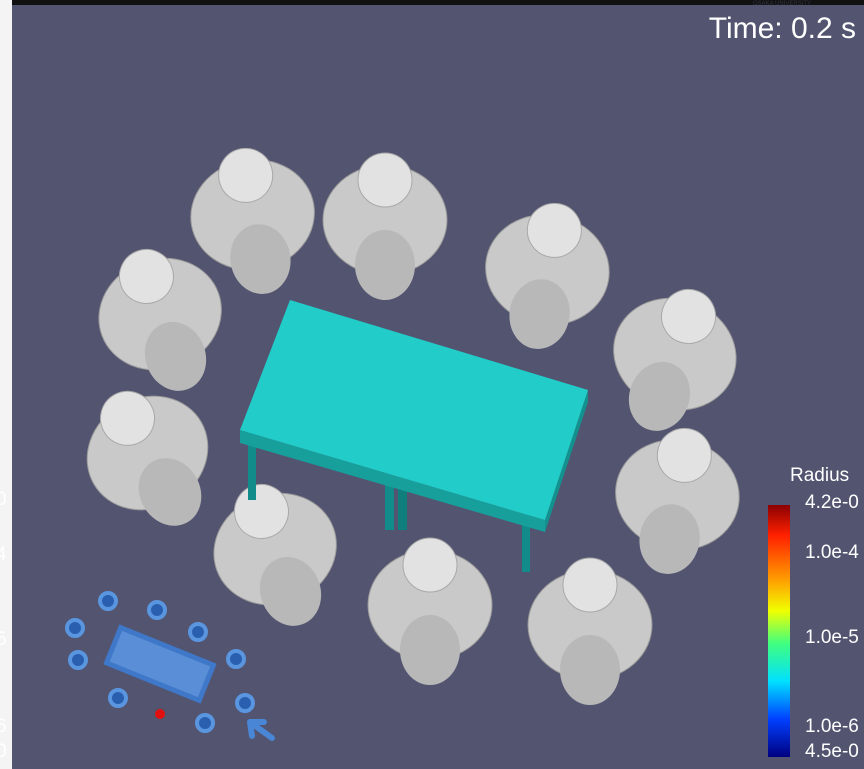  What do you see at coordinates (832, 726) in the screenshot?
I see `colorbar-label: 1.0e-6` at bounding box center [832, 726].